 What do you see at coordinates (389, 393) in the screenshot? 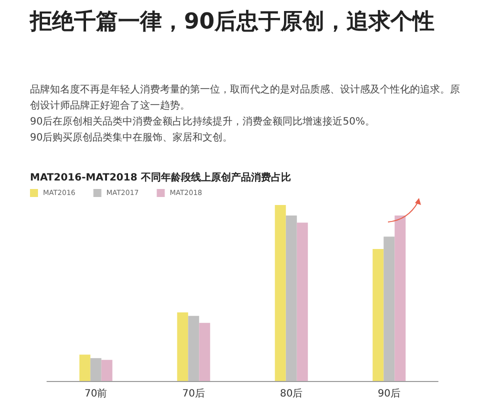
I see `x-tick-label: 90后` at bounding box center [389, 393].